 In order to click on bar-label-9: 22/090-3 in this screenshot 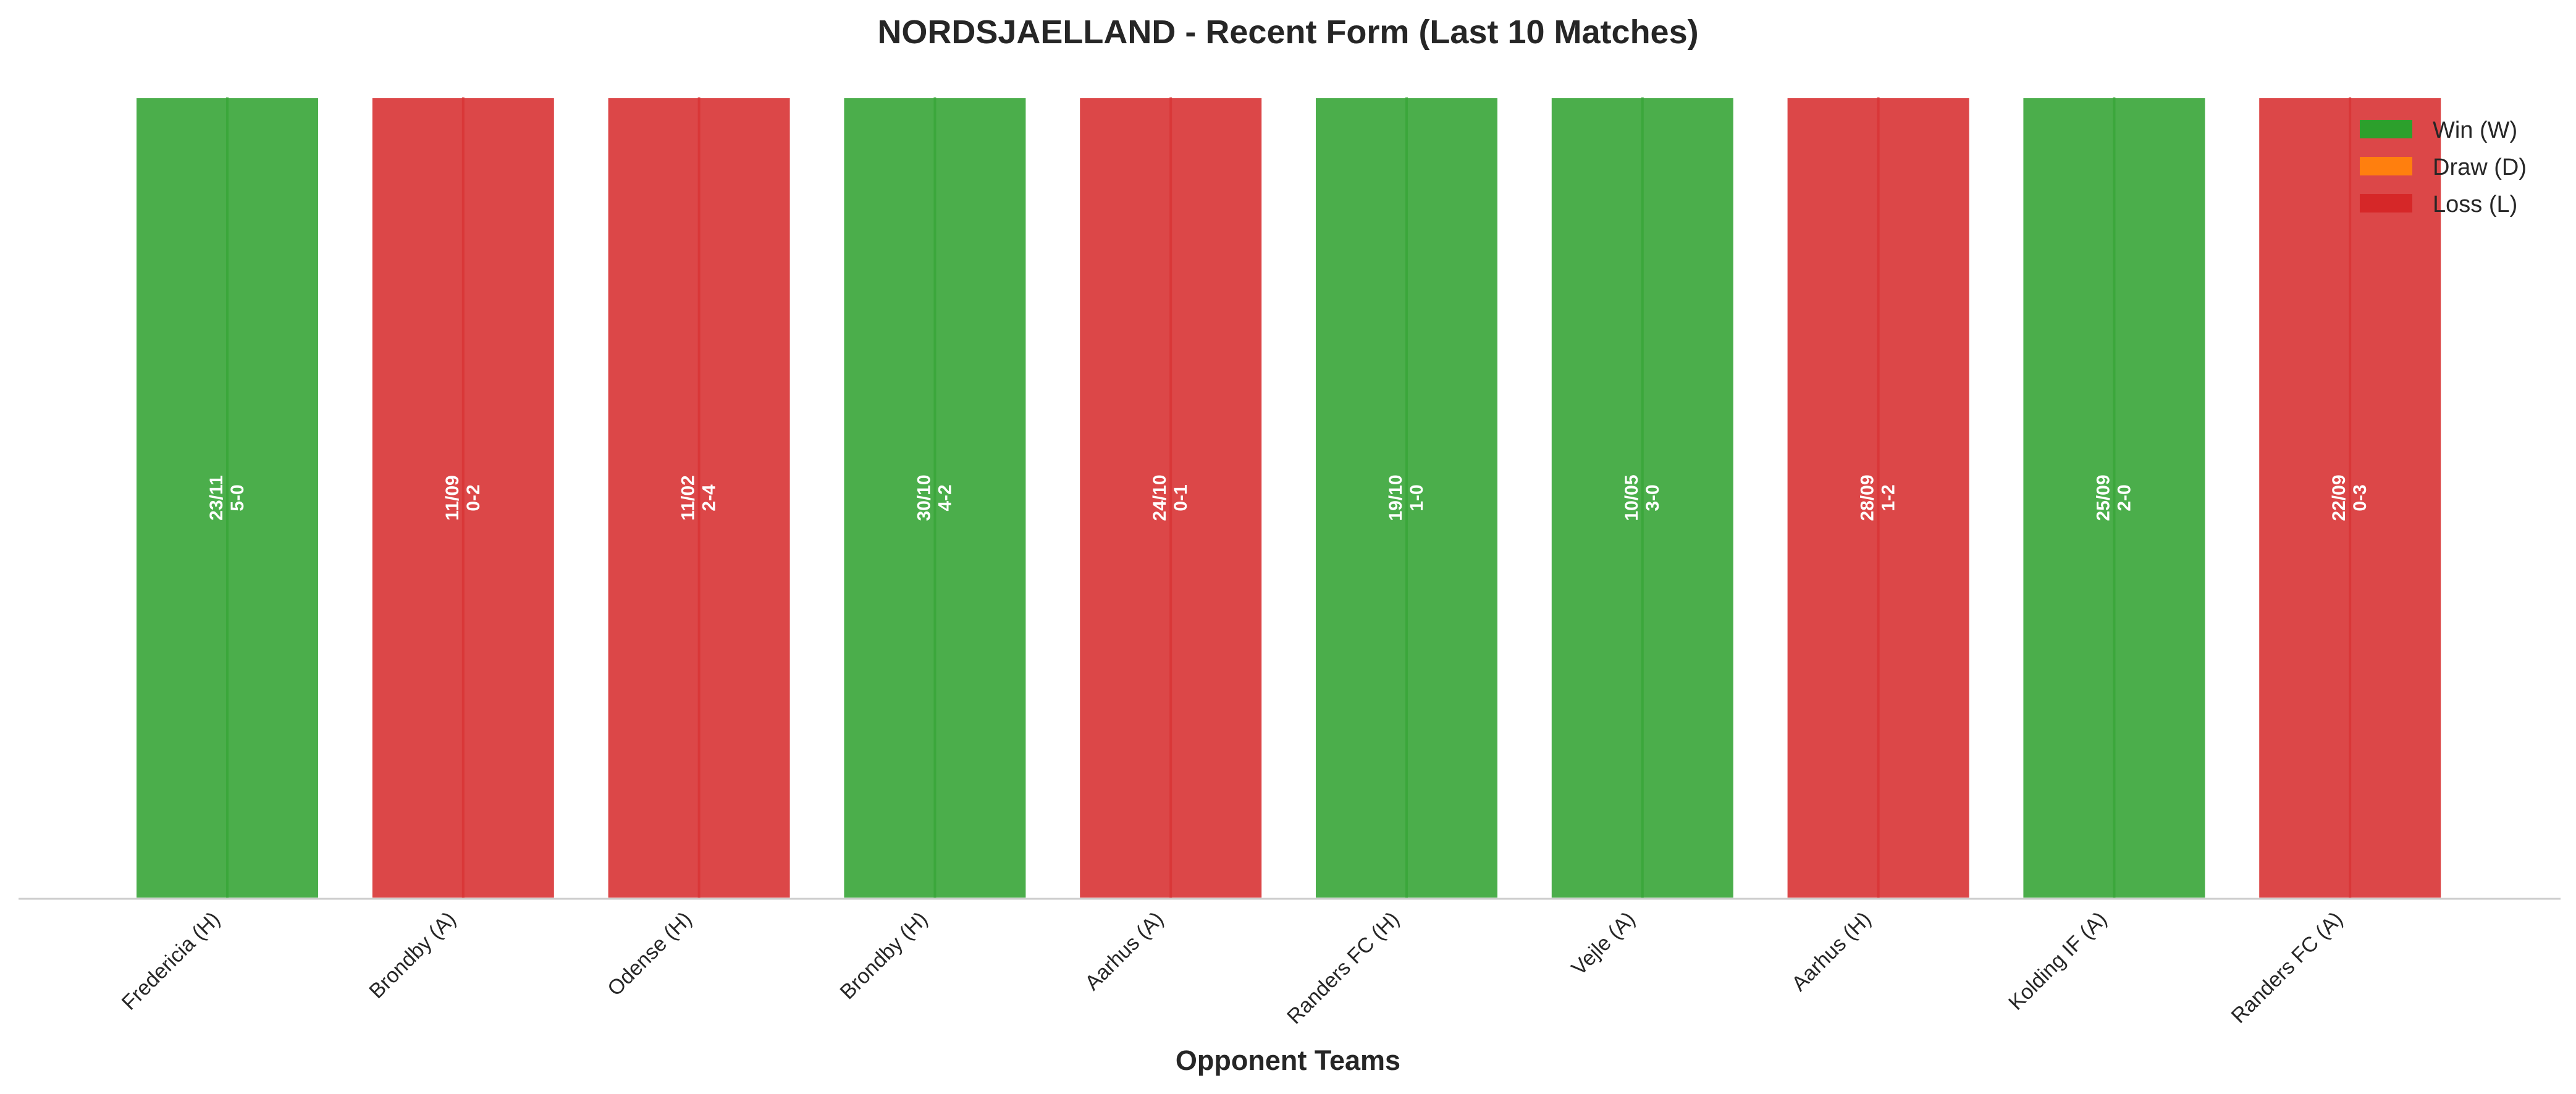, I will do `click(2349, 497)`.